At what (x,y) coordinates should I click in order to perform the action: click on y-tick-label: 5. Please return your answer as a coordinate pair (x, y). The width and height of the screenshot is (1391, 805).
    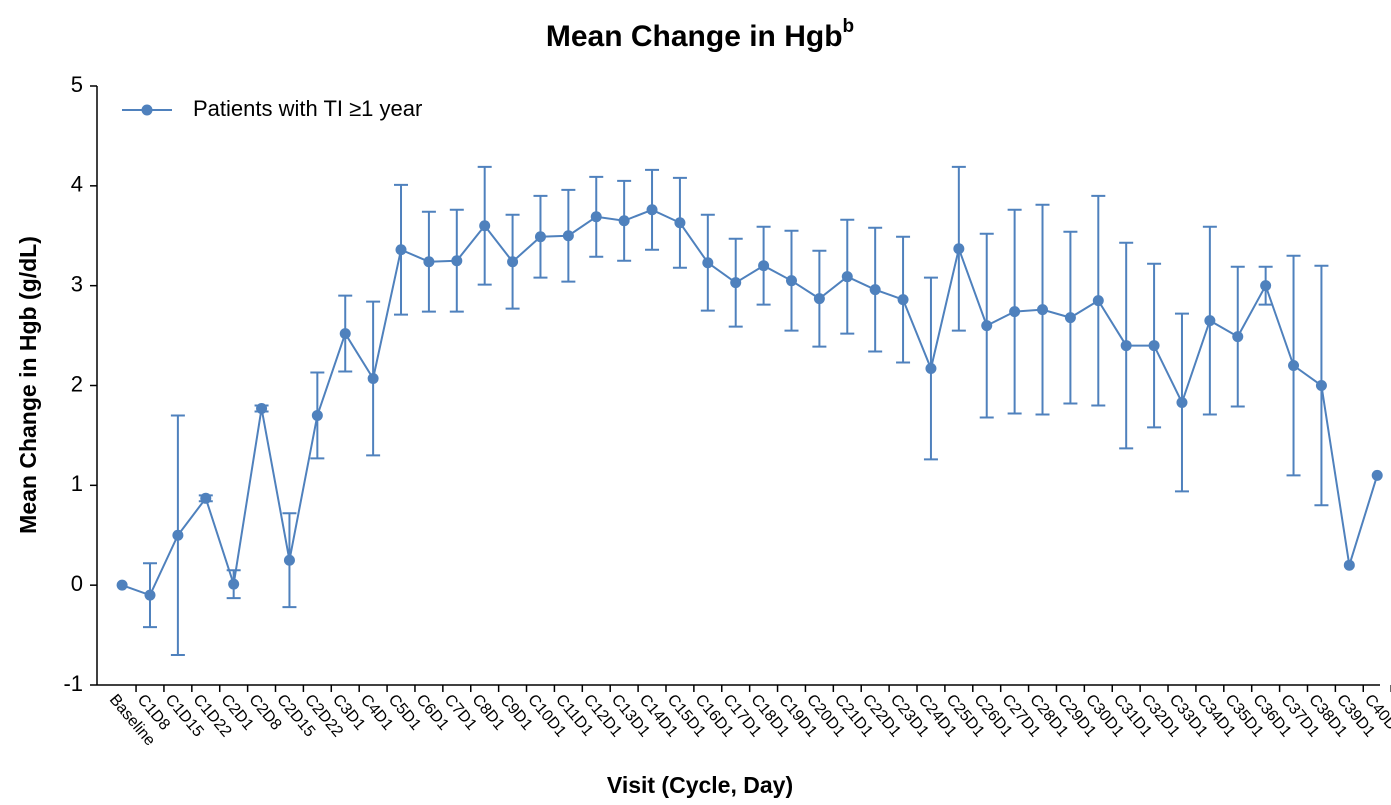
    Looking at the image, I should click on (77, 84).